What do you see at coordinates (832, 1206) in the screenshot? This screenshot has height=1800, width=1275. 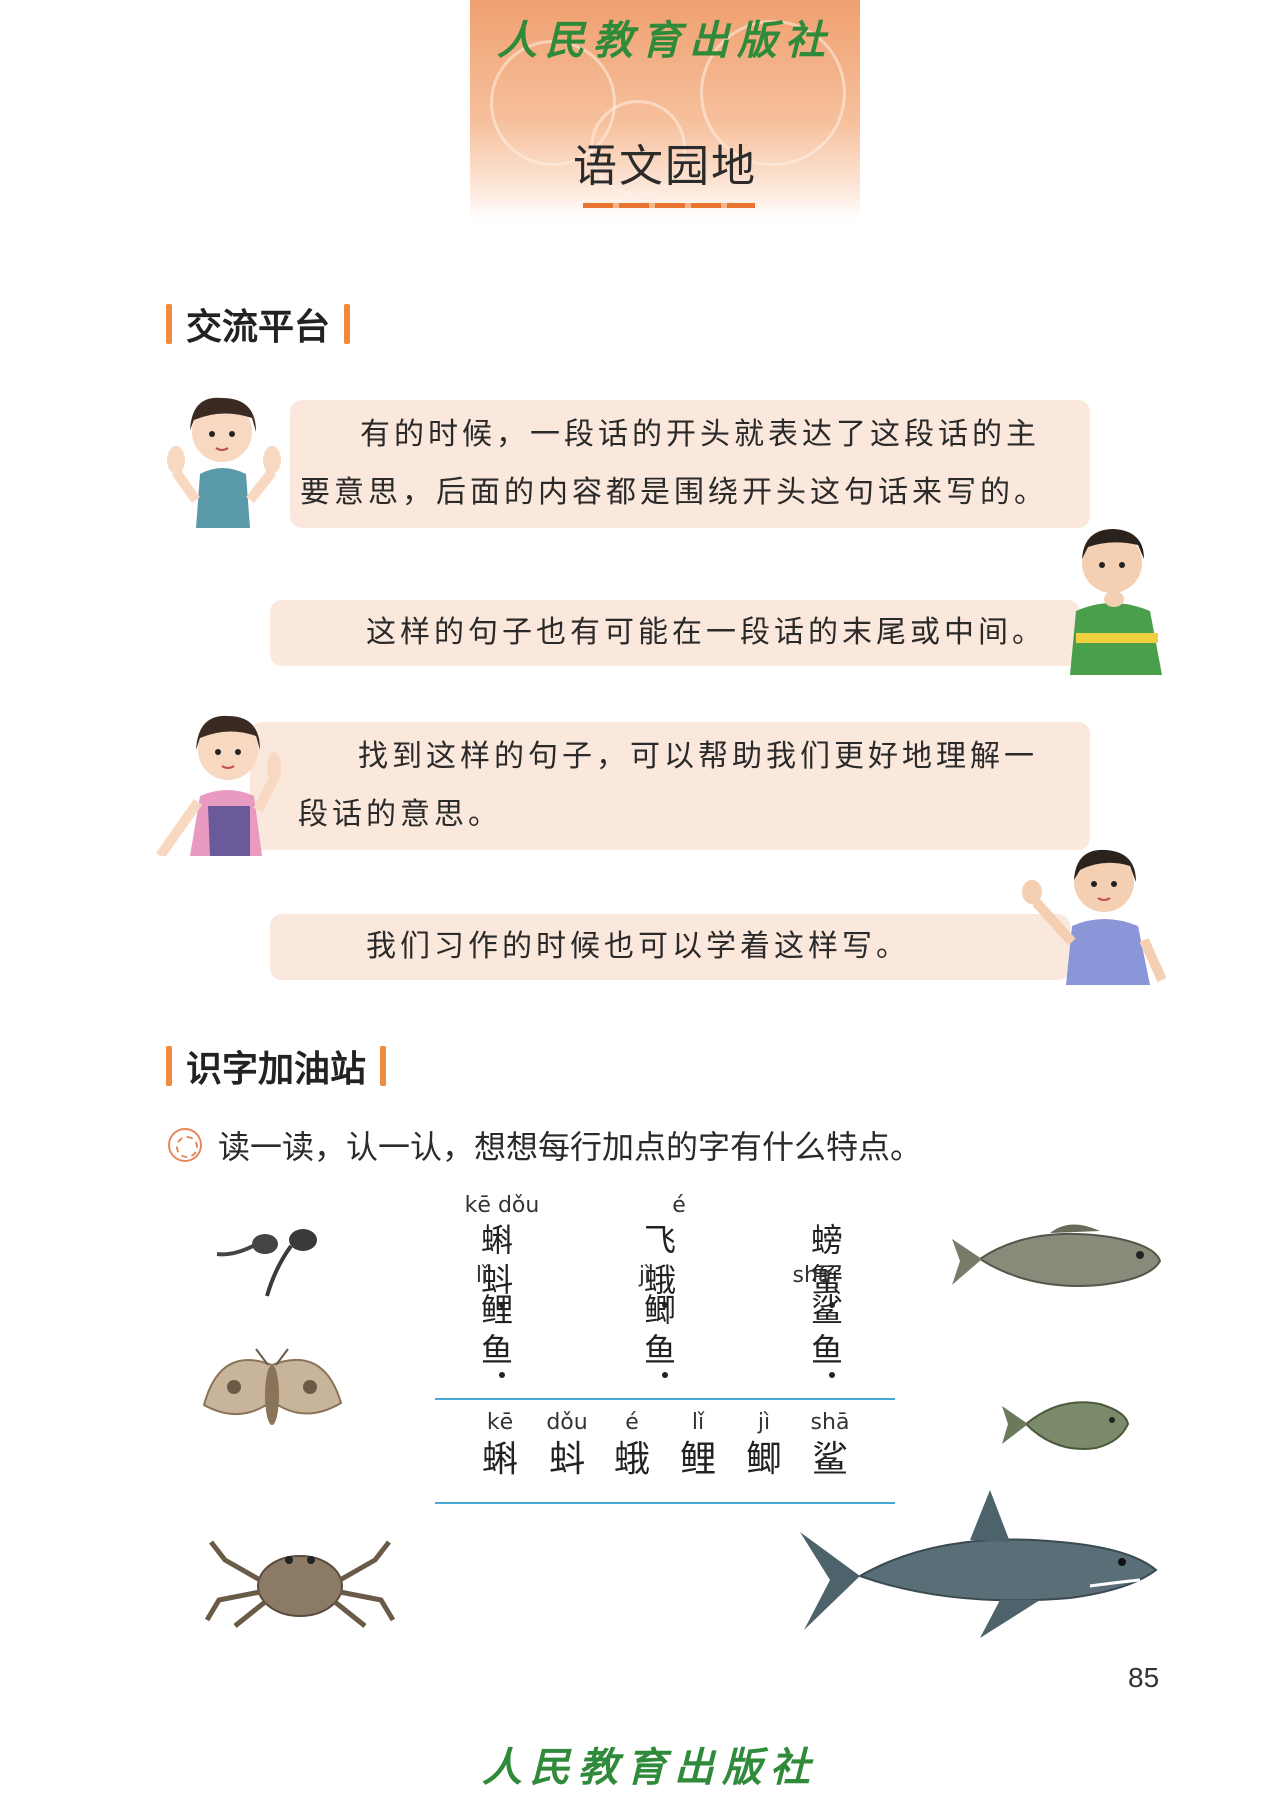 I see `word-pinyin` at bounding box center [832, 1206].